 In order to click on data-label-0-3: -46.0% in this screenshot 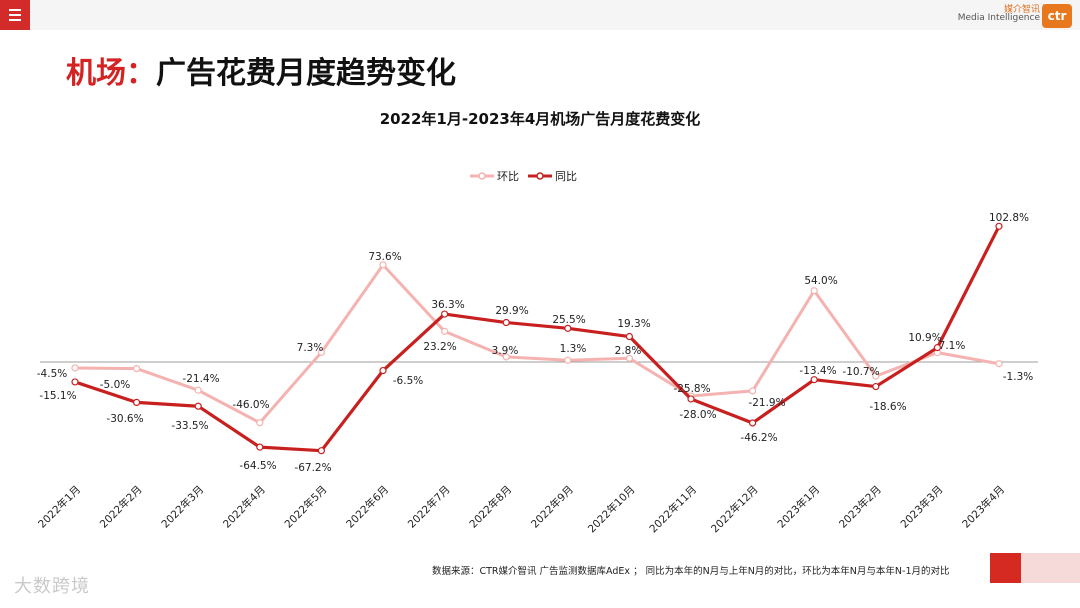, I will do `click(250, 405)`.